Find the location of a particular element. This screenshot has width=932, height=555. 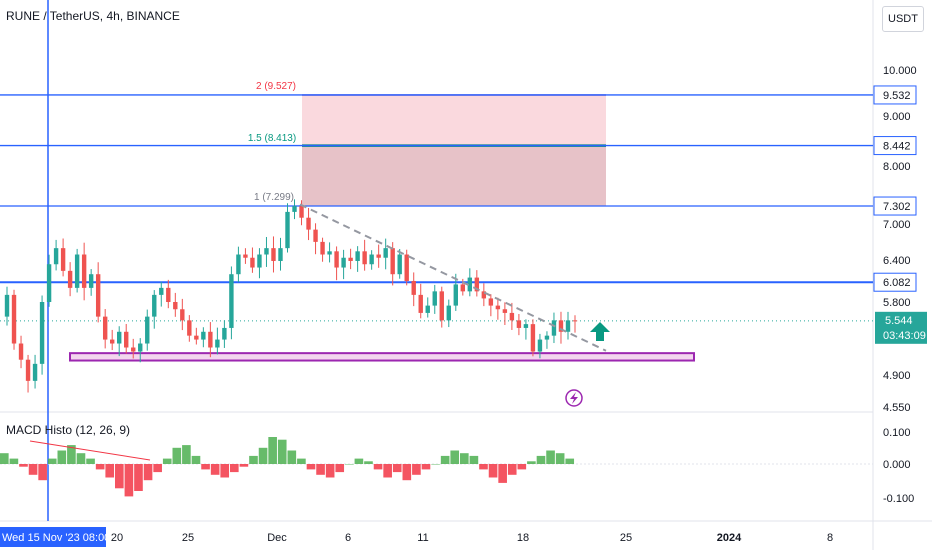

fib-label-1-5: 1.5 (8.413) is located at coordinates (272, 138).